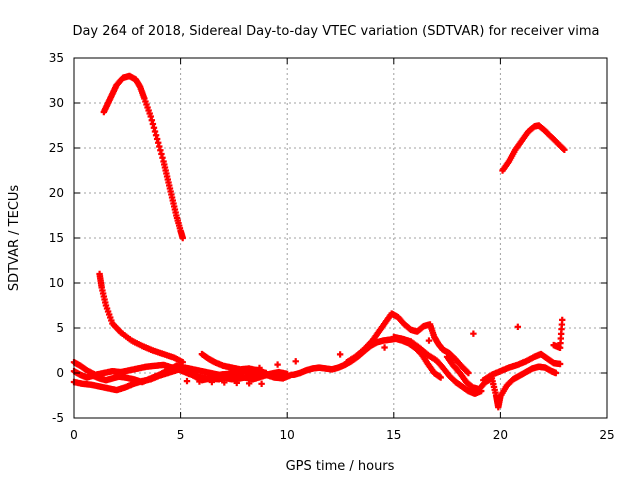  What do you see at coordinates (393, 435) in the screenshot?
I see `x-tick-label: 15` at bounding box center [393, 435].